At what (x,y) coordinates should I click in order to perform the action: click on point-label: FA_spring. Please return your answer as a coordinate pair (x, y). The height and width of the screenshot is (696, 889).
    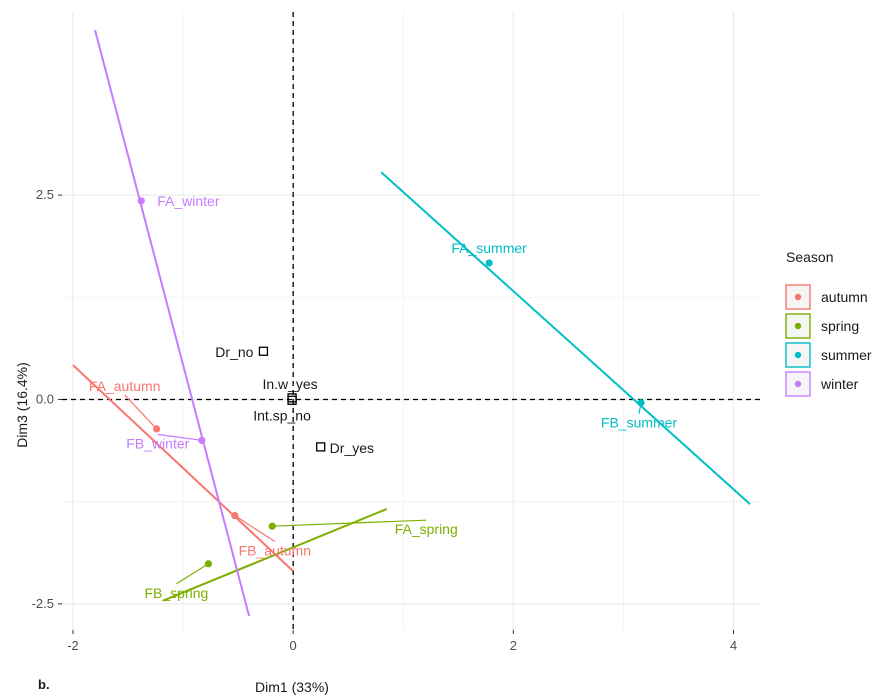
    Looking at the image, I should click on (426, 529).